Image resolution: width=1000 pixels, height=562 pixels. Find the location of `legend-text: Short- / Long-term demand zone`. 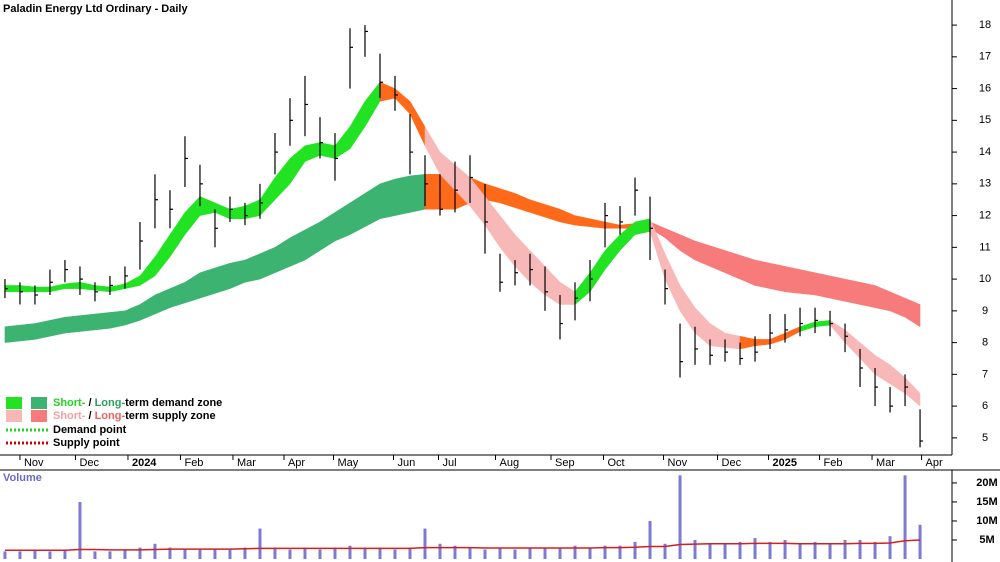

legend-text: Short- / Long-term demand zone is located at coordinates (137, 403).